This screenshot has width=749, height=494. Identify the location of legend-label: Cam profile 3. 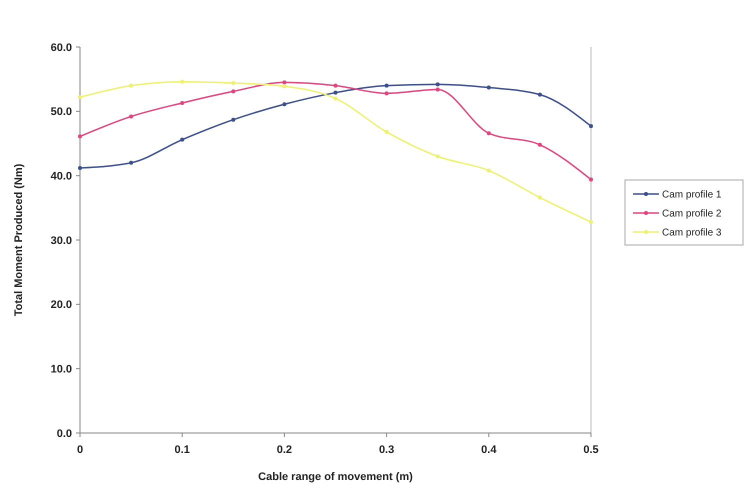
(692, 233).